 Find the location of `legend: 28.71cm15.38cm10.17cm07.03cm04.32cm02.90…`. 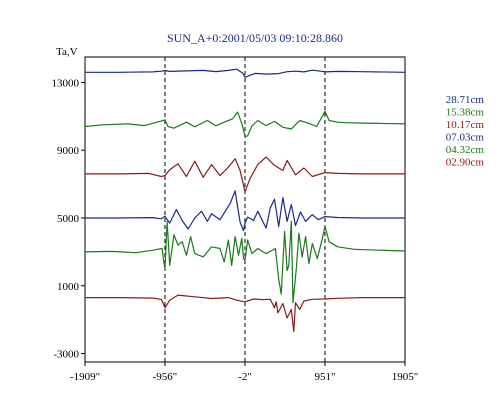

legend: 28.71cm15.38cm10.17cm07.03cm04.32cm02.90… is located at coordinates (465, 131).